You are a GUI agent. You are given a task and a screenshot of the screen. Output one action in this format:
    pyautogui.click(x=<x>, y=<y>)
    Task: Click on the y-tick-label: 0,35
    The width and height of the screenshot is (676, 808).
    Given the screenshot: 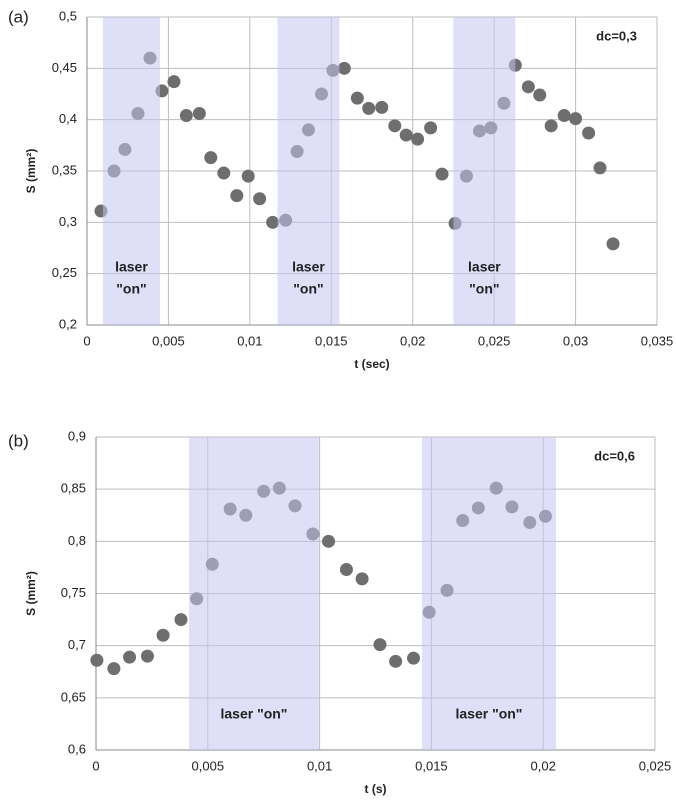 What is the action you would take?
    pyautogui.click(x=64, y=169)
    